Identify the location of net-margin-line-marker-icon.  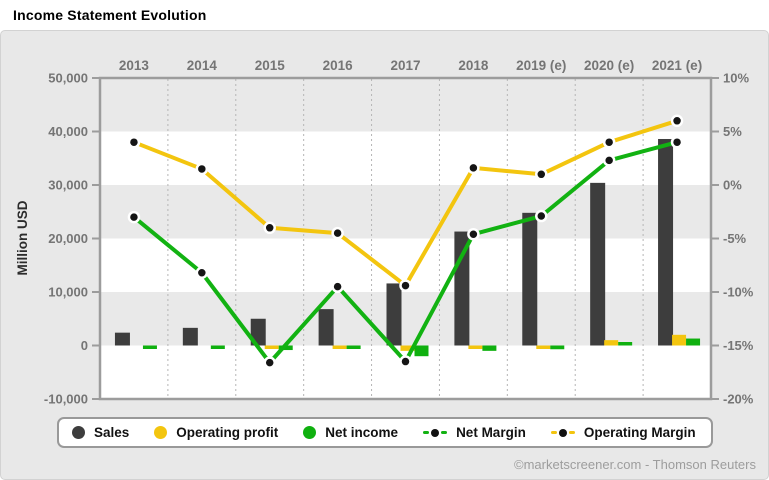
(435, 432).